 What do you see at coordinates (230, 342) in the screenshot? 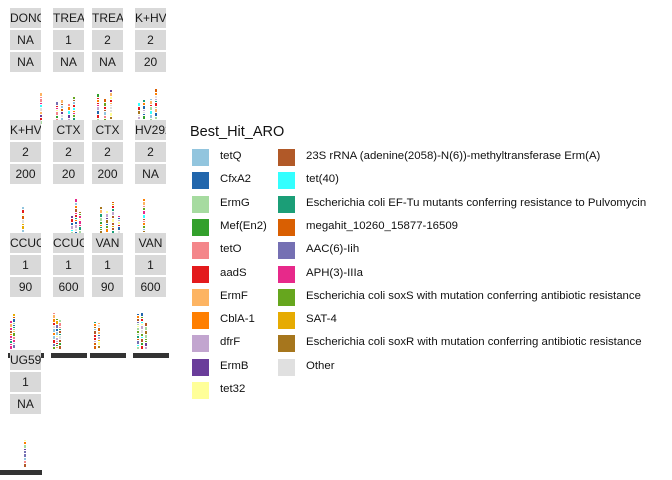
I see `legend-key-label: dfrF` at bounding box center [230, 342].